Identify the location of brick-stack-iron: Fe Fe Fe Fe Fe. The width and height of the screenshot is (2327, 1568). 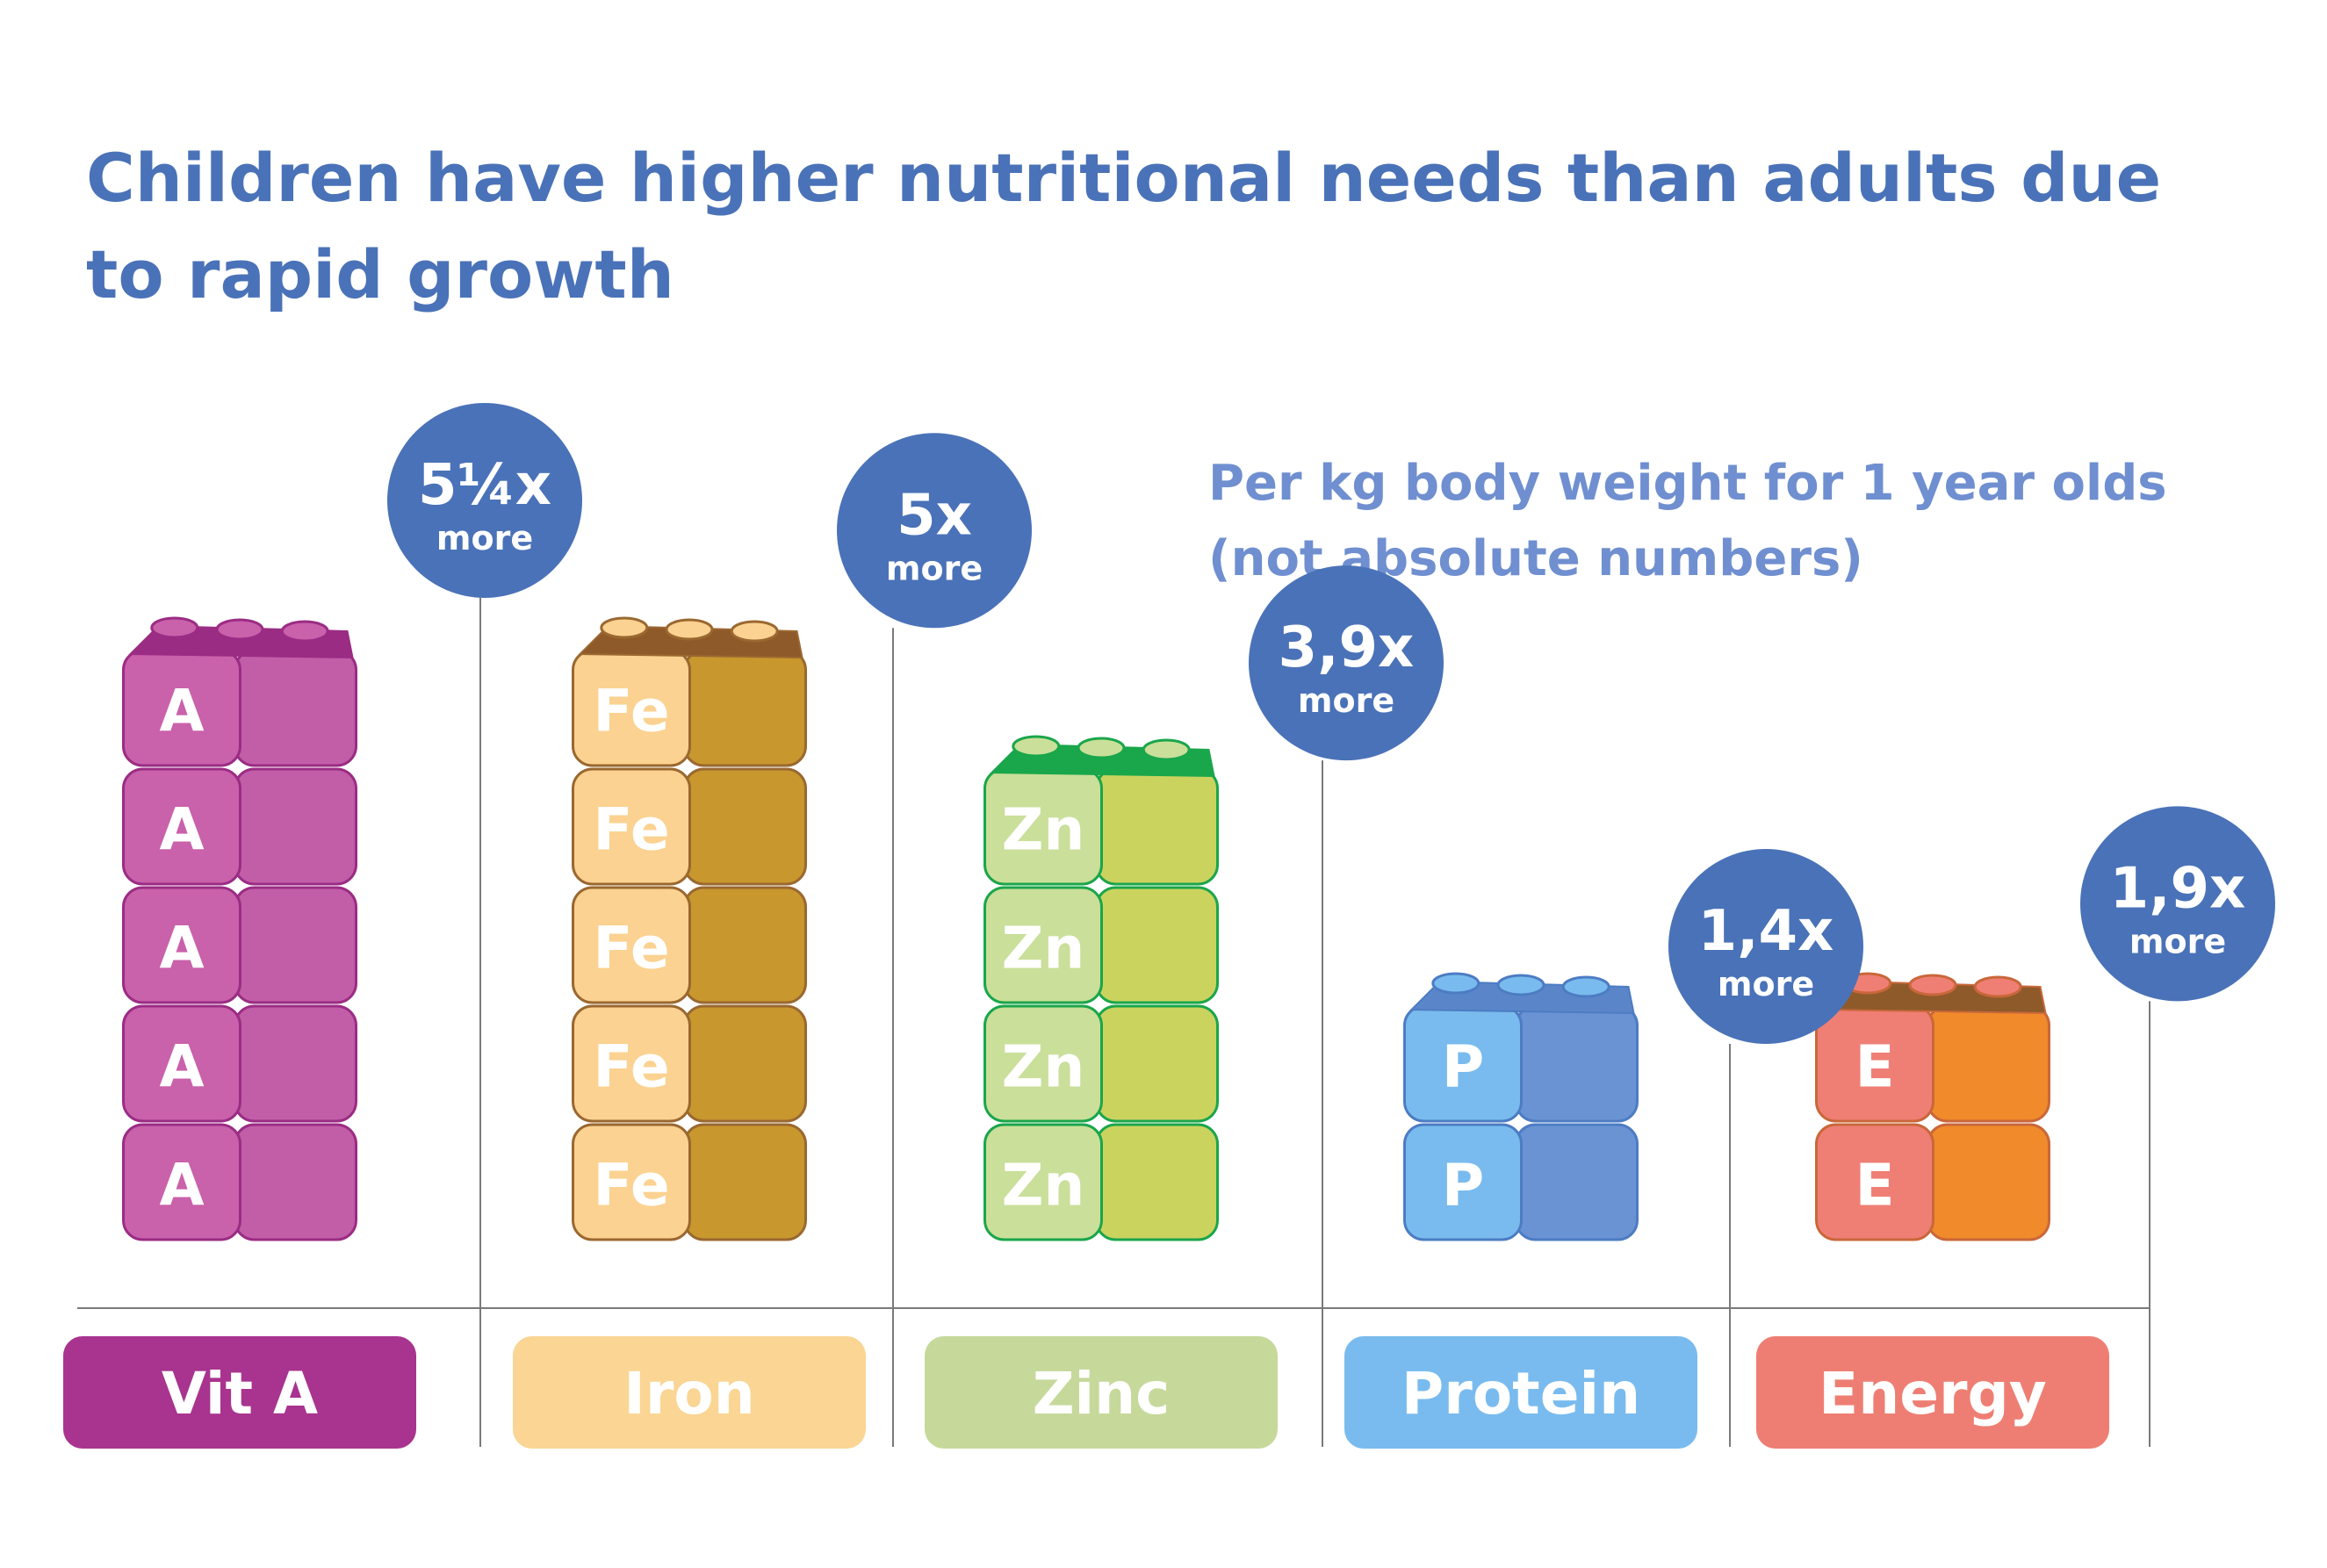
(689, 928).